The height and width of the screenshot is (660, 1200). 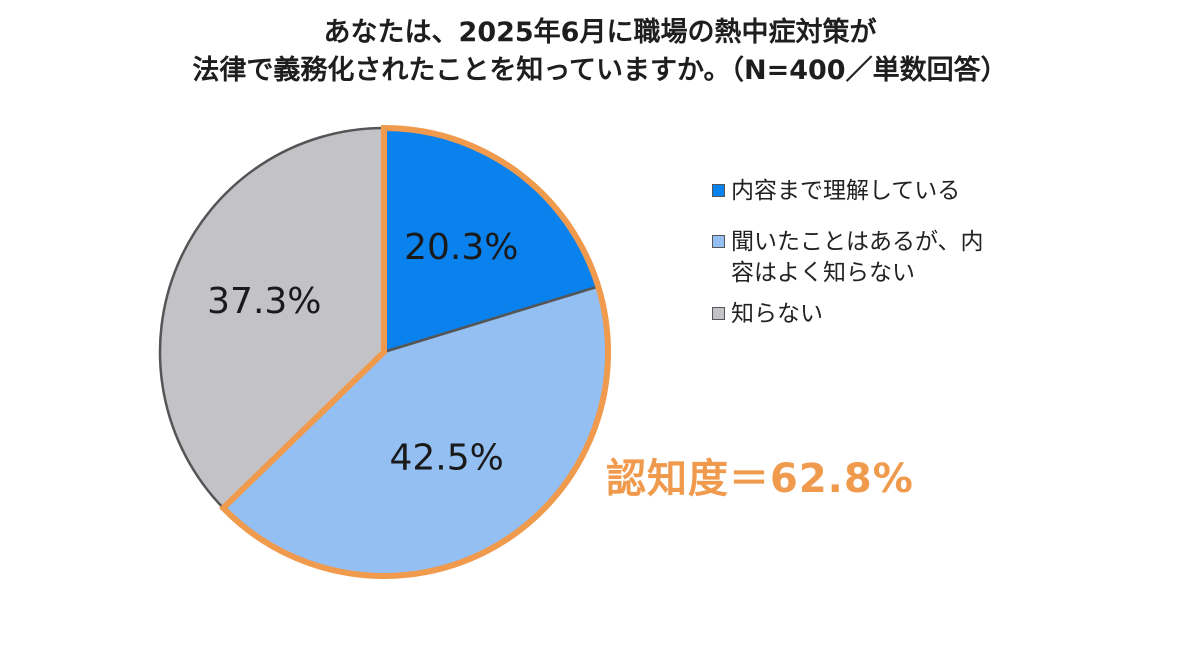 I want to click on legend-swatch-unknown, so click(x=718, y=313).